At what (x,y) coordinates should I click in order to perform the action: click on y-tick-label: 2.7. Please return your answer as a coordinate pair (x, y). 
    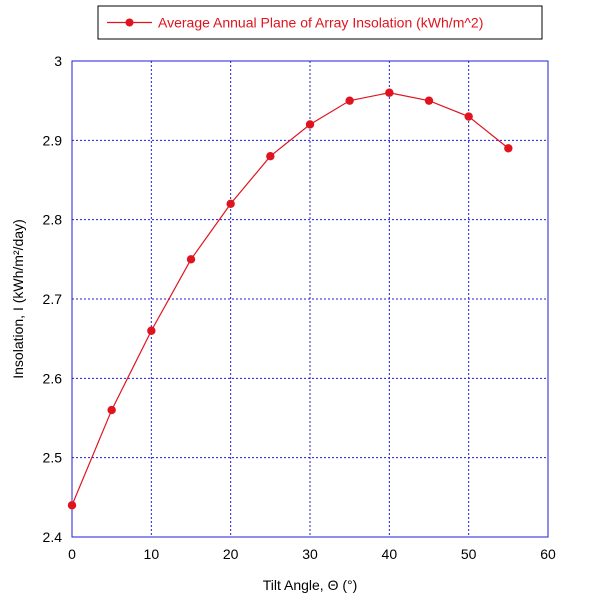
    Looking at the image, I should click on (53, 299).